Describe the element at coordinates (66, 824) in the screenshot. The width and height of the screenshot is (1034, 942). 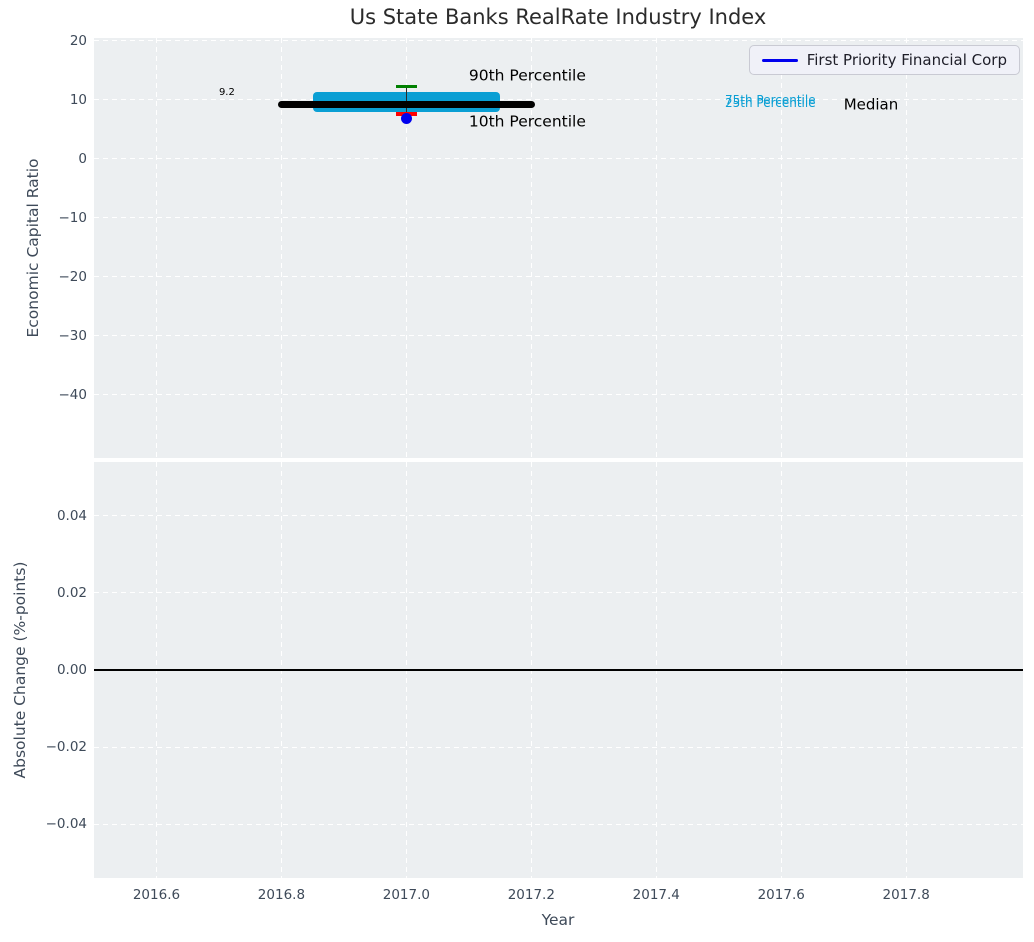
I see `y-tick-label: −0.04` at that location.